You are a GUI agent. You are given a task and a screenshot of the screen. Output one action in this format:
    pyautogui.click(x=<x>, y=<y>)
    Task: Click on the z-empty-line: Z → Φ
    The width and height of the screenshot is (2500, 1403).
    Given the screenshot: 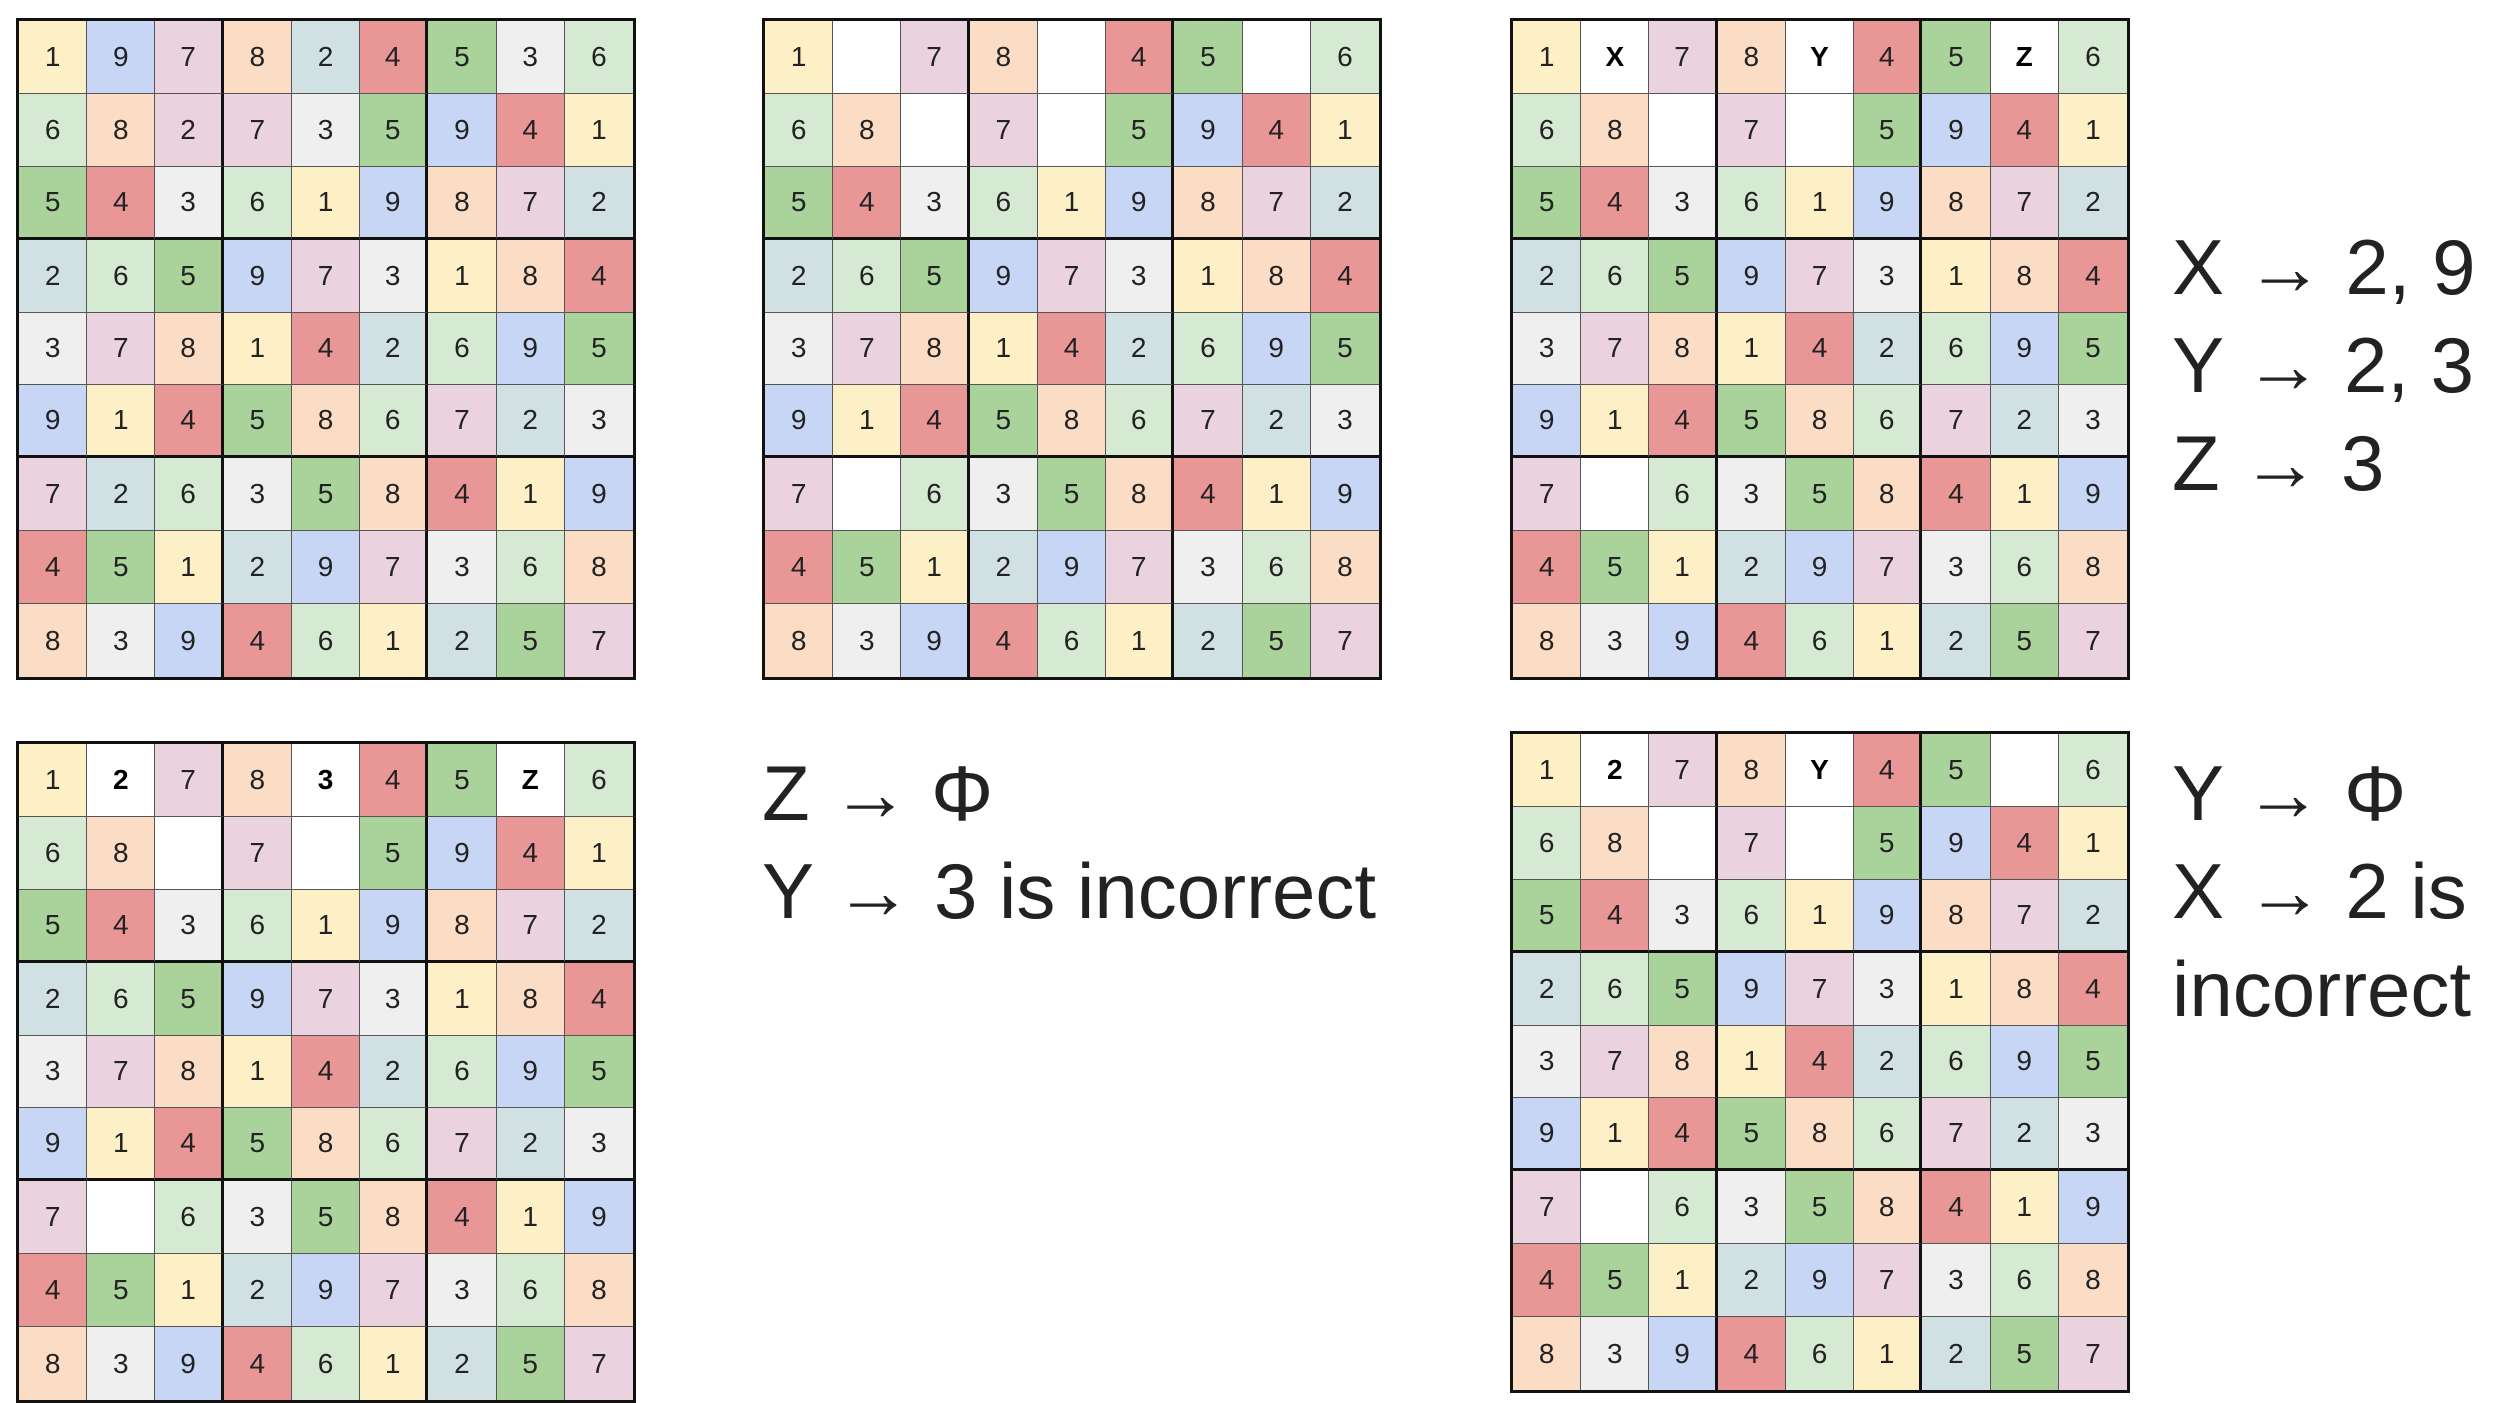 What is the action you would take?
    pyautogui.click(x=878, y=793)
    